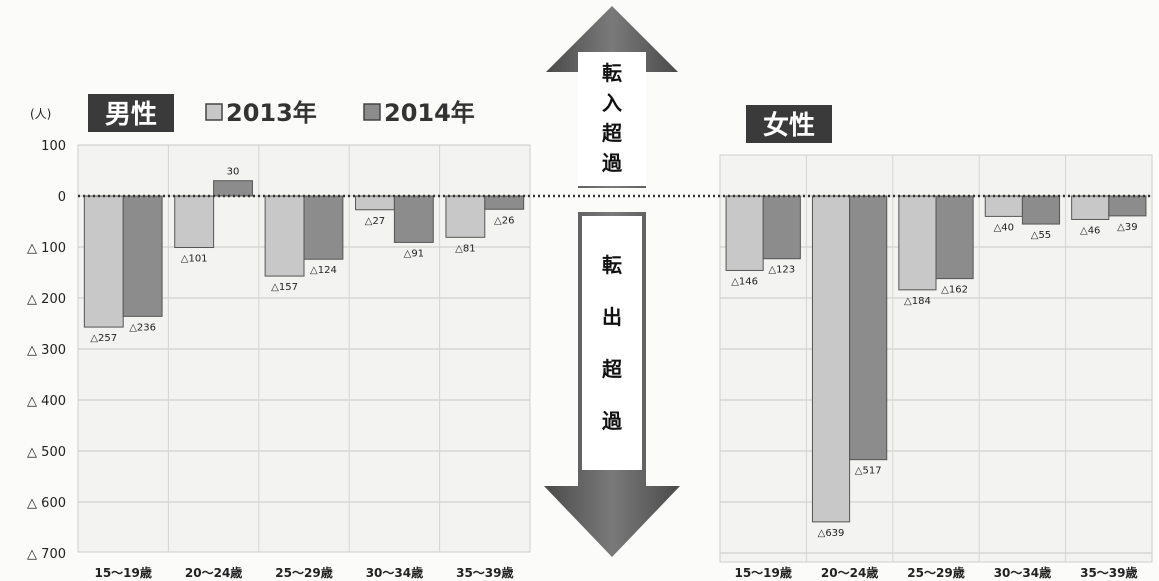  I want to click on male-x-tick-label: 35〜39歳, so click(484, 572).